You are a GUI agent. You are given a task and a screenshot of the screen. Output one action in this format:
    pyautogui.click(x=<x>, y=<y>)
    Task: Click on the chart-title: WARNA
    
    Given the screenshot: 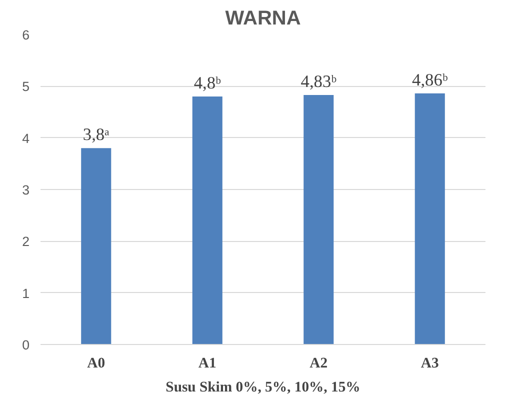 What is the action you would take?
    pyautogui.click(x=263, y=19)
    